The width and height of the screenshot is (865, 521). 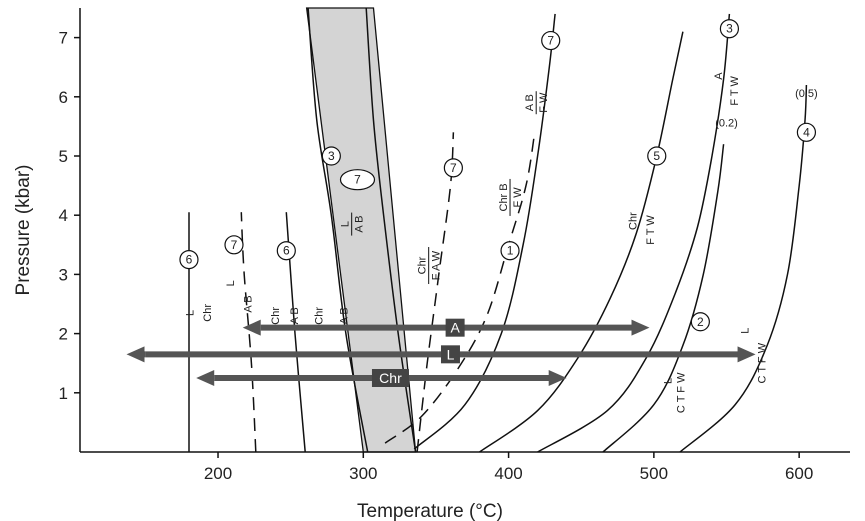 I want to click on y-tick-label: 7, so click(x=63, y=38).